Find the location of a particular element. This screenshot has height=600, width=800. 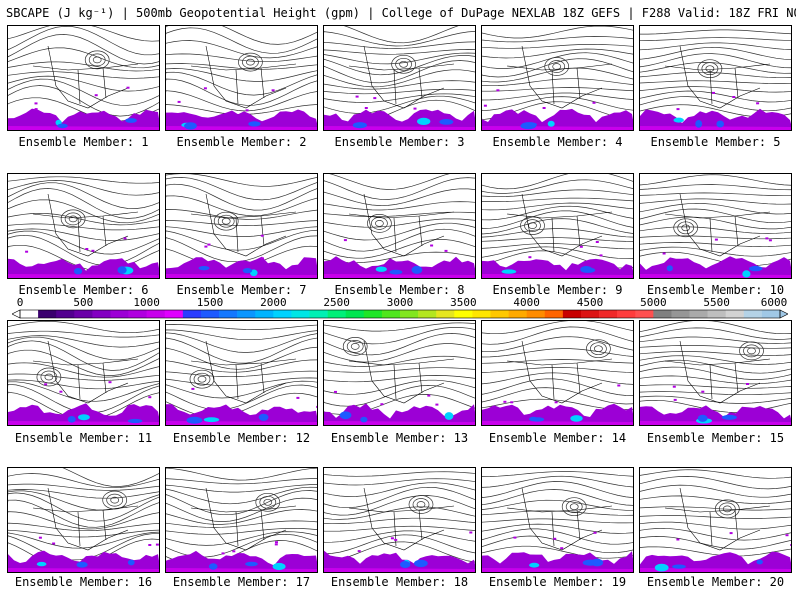

colorbar-tick-label: 2000 is located at coordinates (273, 302).